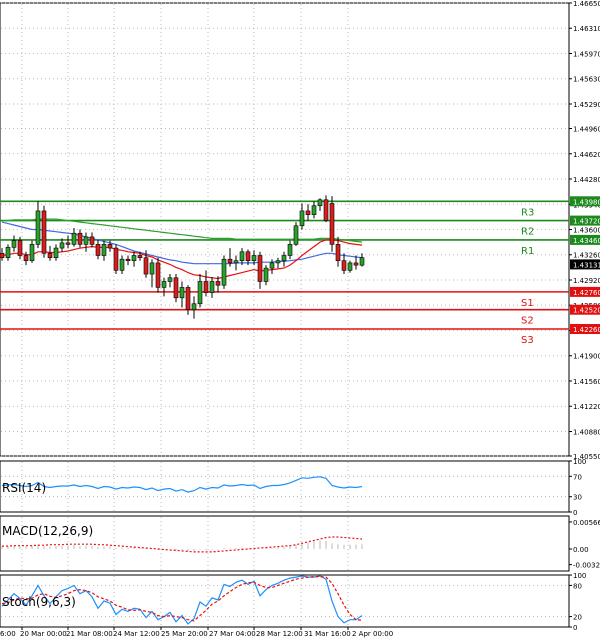 This screenshot has height=644, width=600. Describe the element at coordinates (586, 382) in the screenshot. I see `price-axis-tick-label-15: 1.41560` at that location.